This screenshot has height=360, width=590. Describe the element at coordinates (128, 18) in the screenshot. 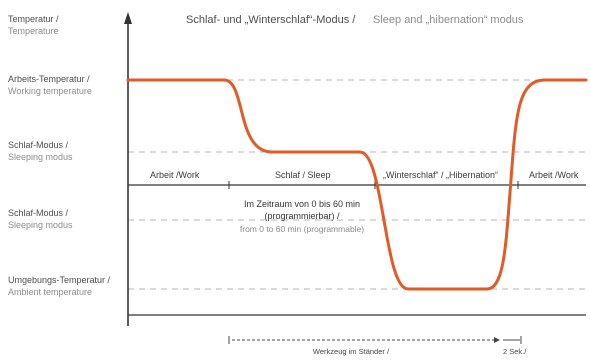

I see `y-axis-arrow-icon` at that location.